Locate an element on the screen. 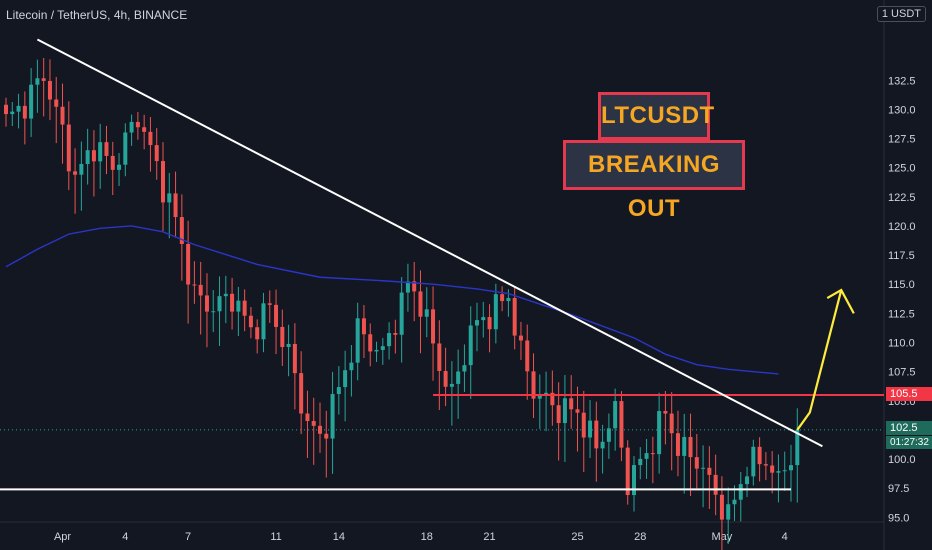  current-price-tag: 102.5 is located at coordinates (909, 427).